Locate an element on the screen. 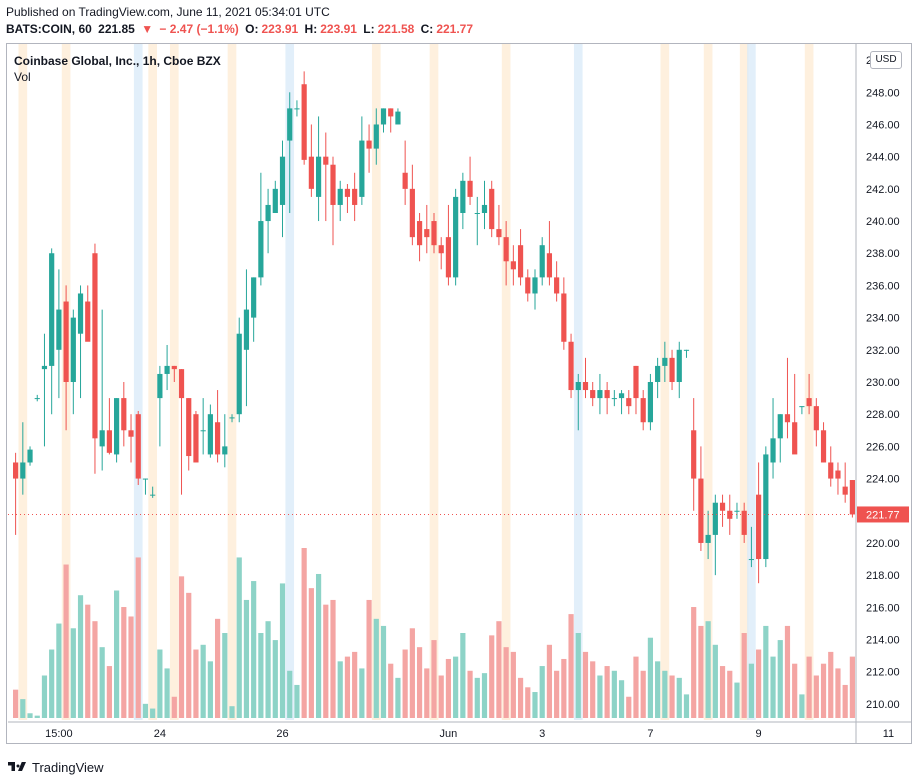 This screenshot has width=920, height=784. x-tick-label: 7 is located at coordinates (650, 734).